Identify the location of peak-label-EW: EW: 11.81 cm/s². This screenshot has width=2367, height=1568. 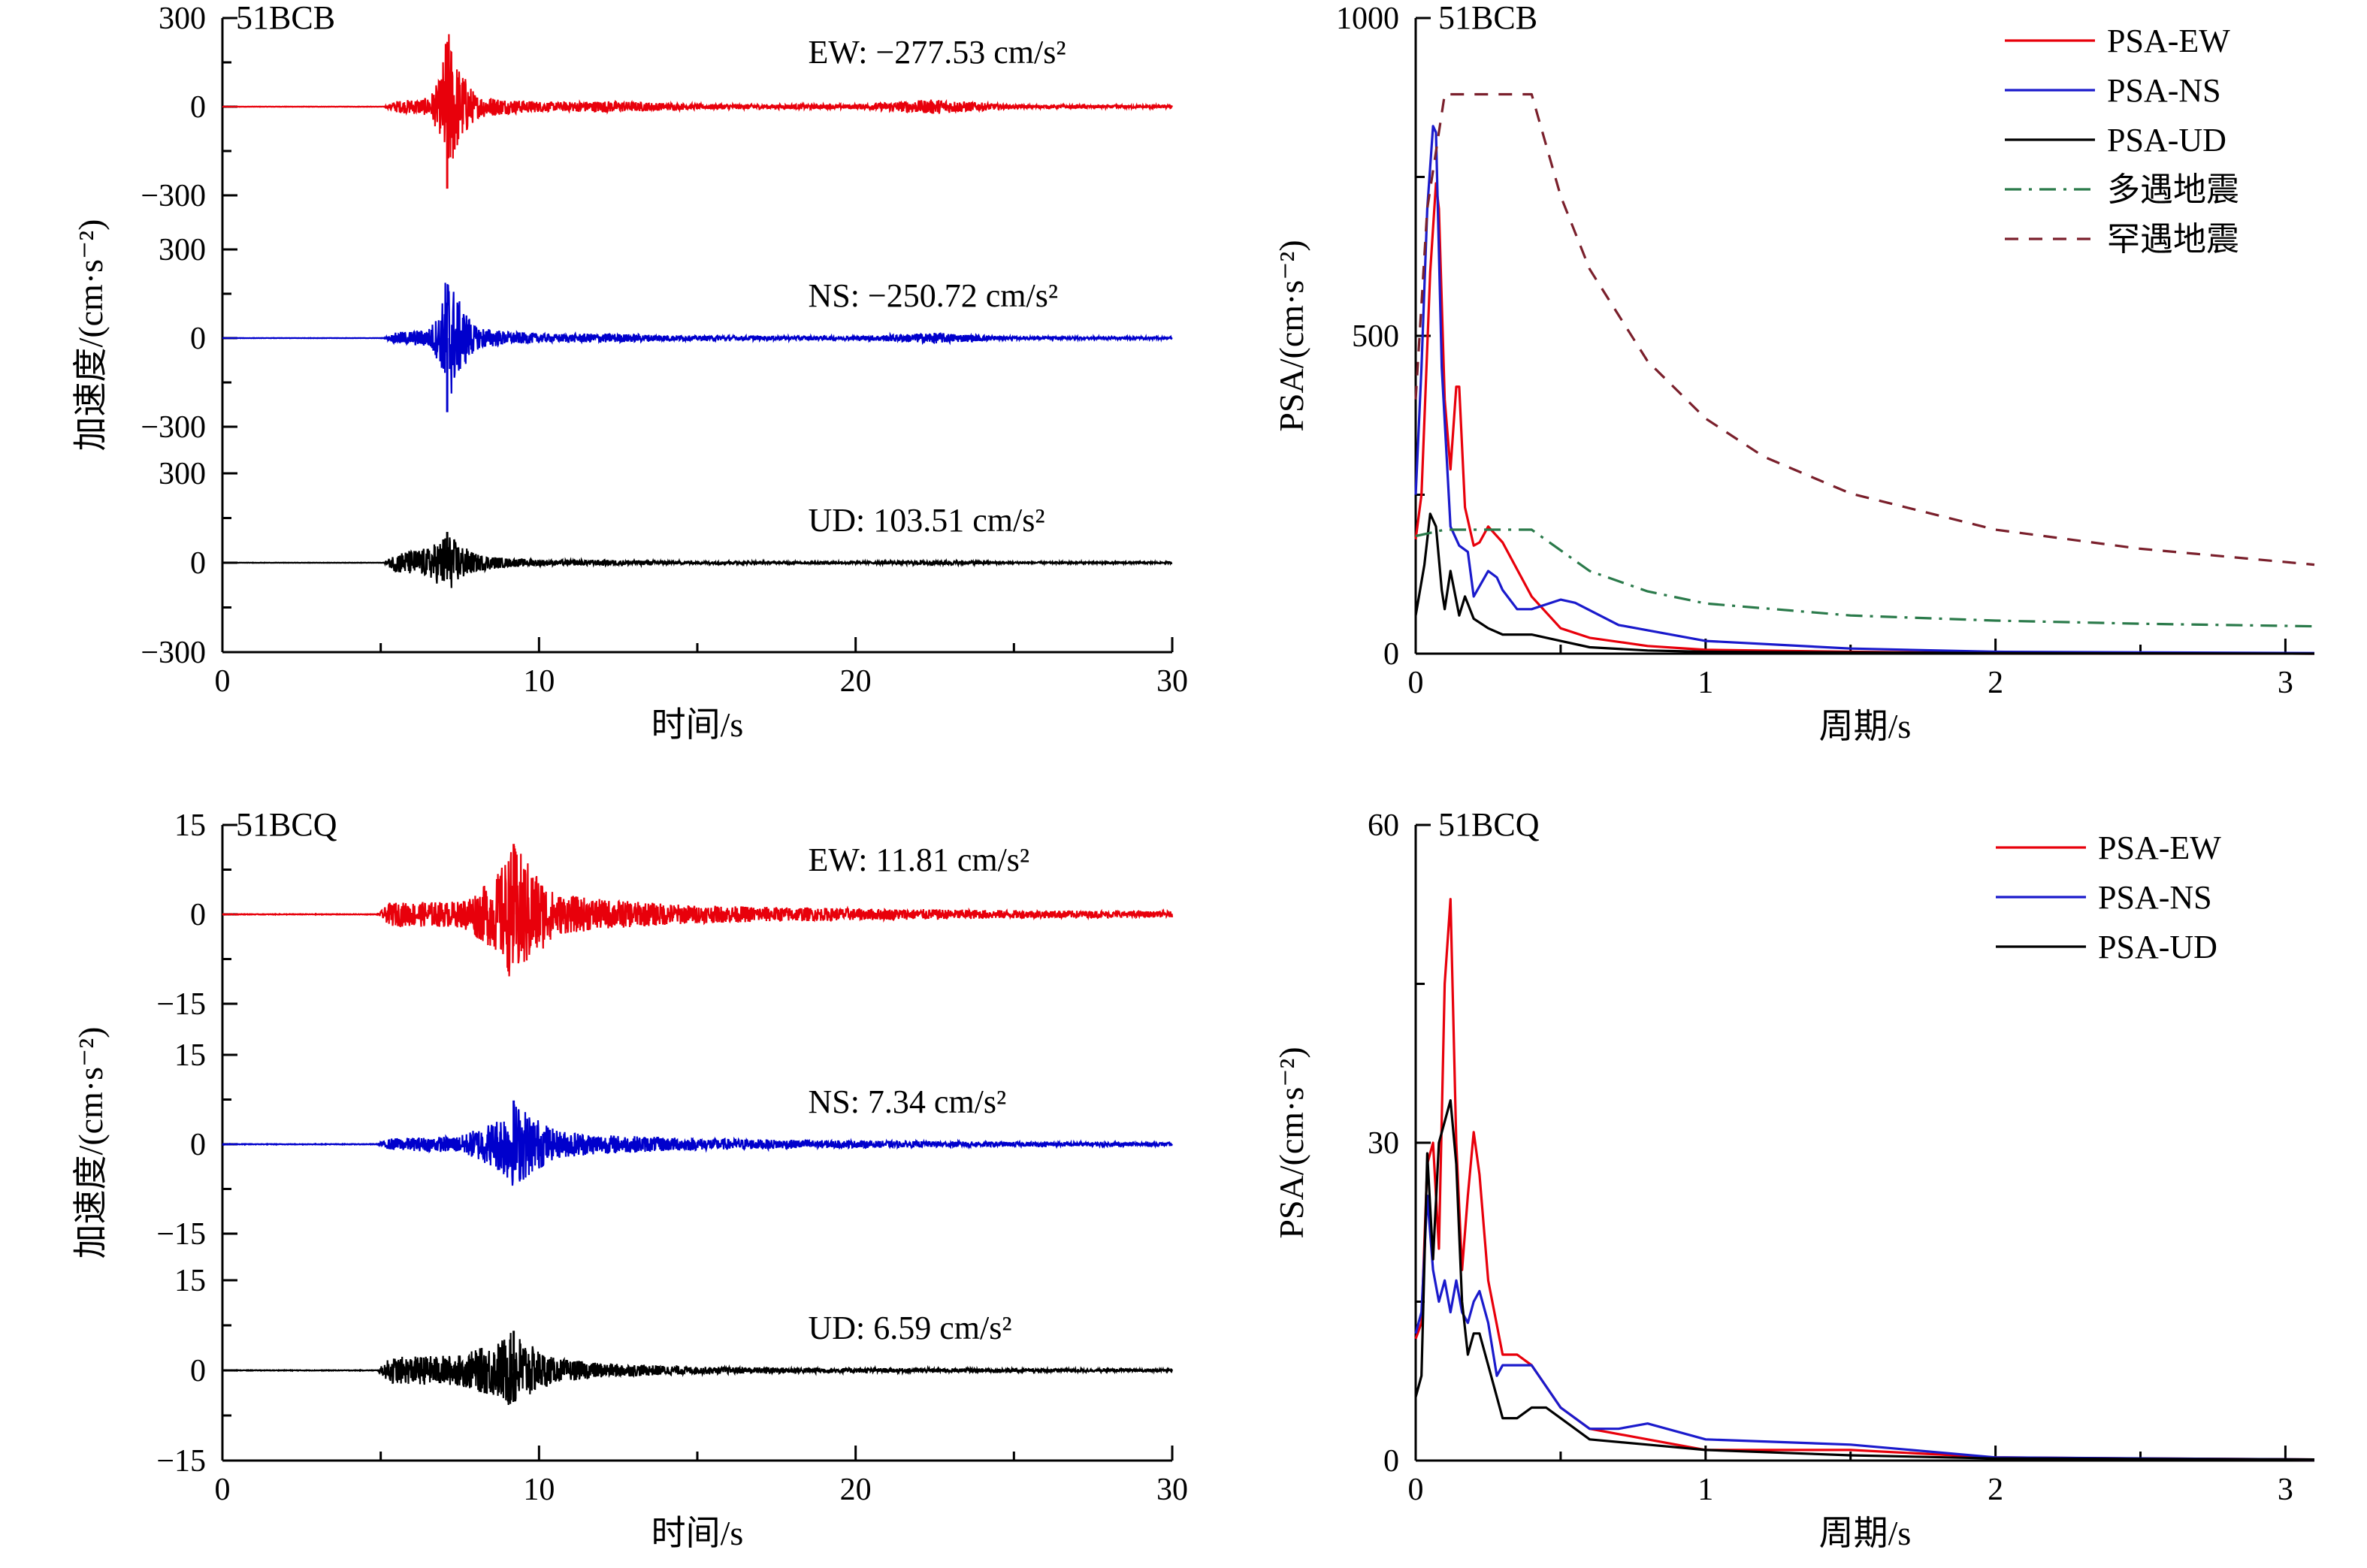
(918, 859).